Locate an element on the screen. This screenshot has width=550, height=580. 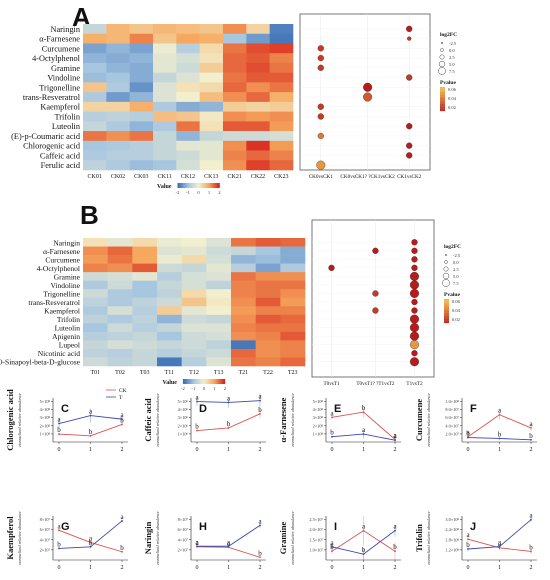
size-legend-circle is located at coordinates (442, 71).